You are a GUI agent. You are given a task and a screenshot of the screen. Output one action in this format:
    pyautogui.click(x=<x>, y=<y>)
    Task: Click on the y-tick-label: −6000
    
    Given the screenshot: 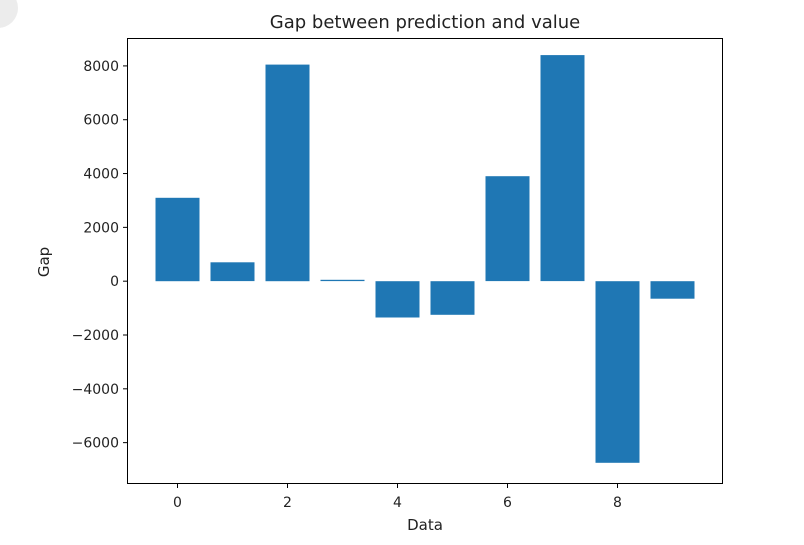 What is the action you would take?
    pyautogui.click(x=95, y=444)
    